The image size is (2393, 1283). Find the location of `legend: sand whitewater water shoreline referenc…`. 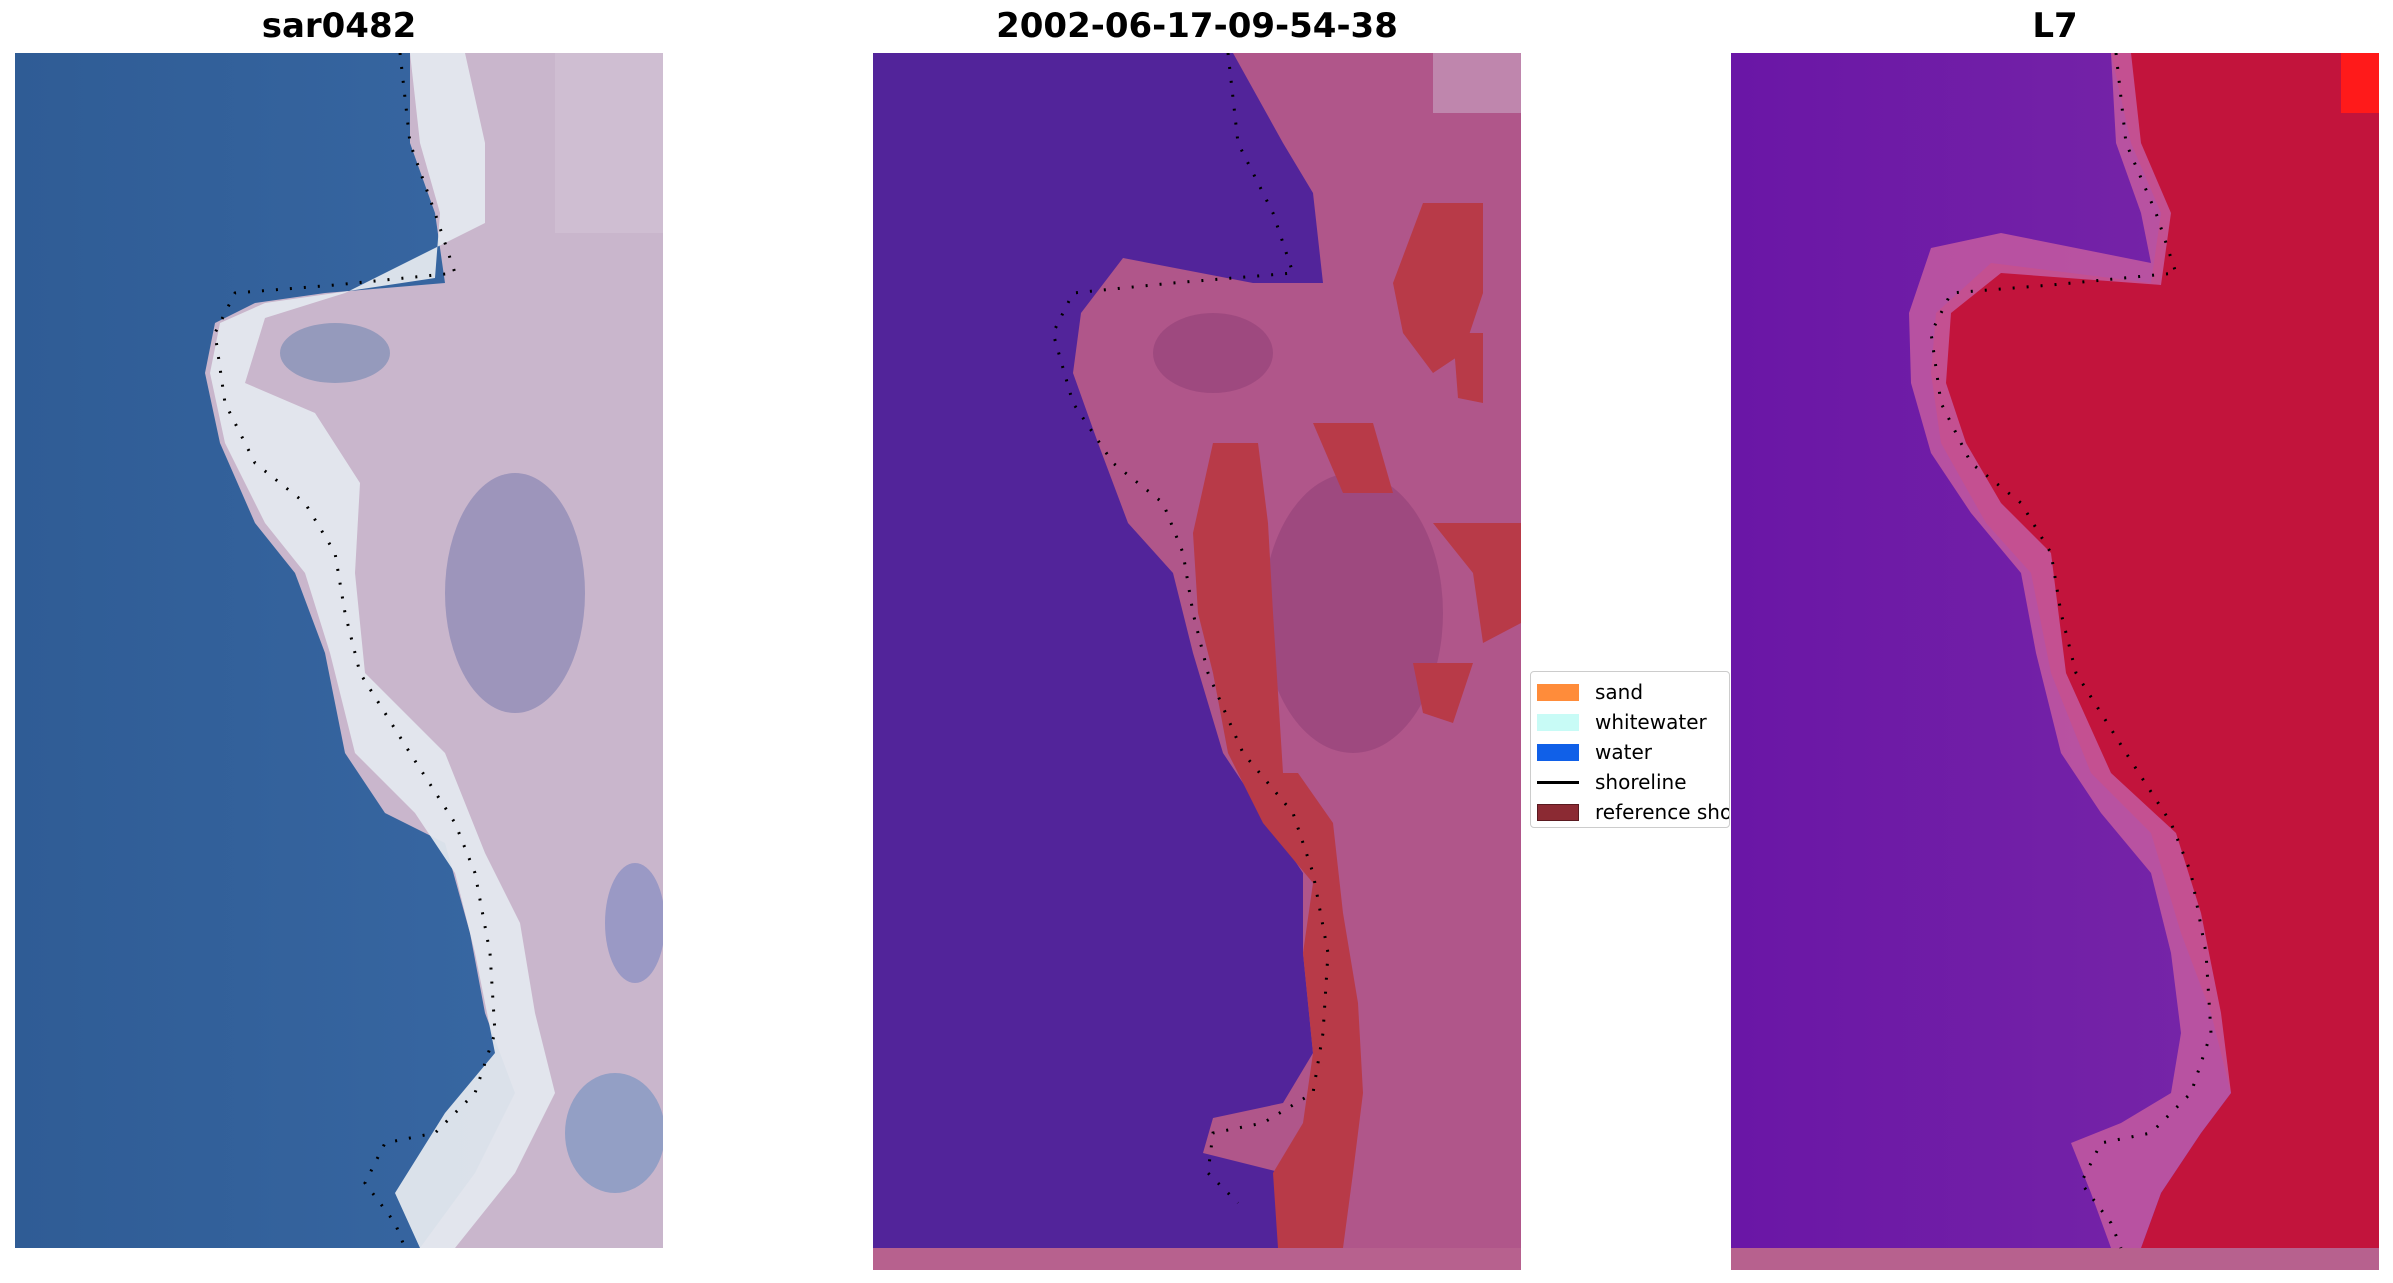

legend: sand whitewater water shoreline referenc… is located at coordinates (1630, 749).